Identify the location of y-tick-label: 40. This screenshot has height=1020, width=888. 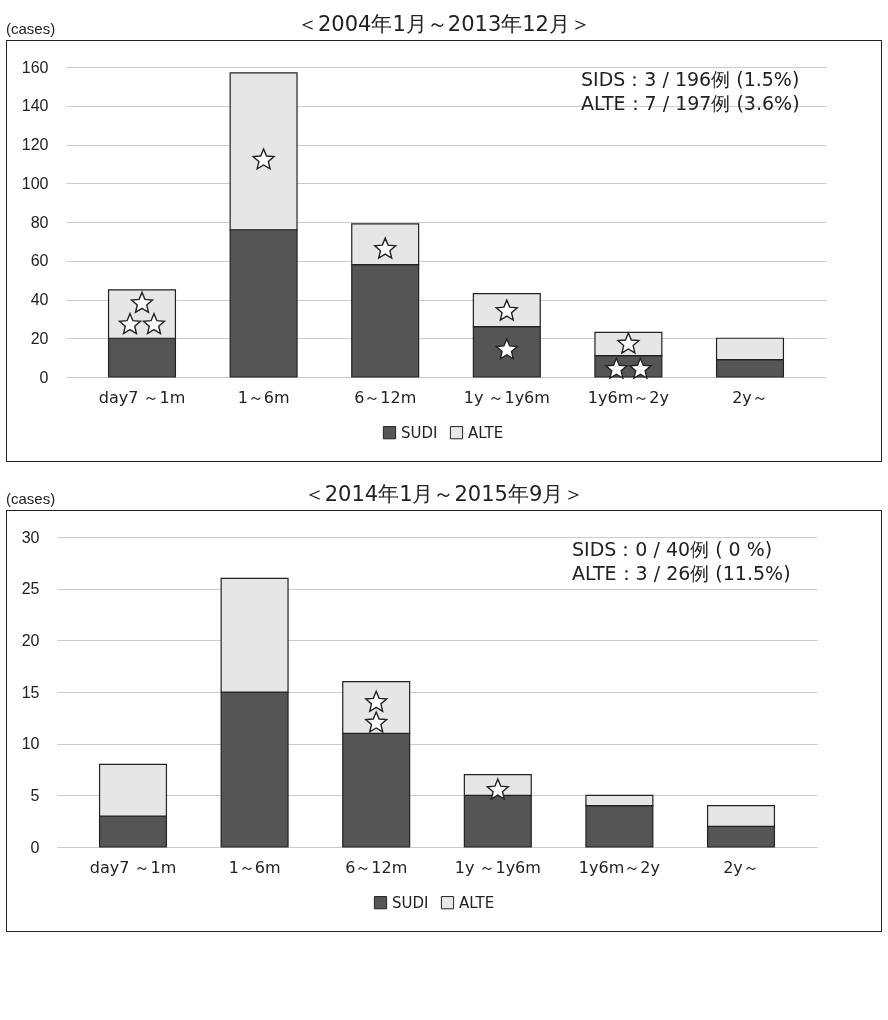
(39, 299).